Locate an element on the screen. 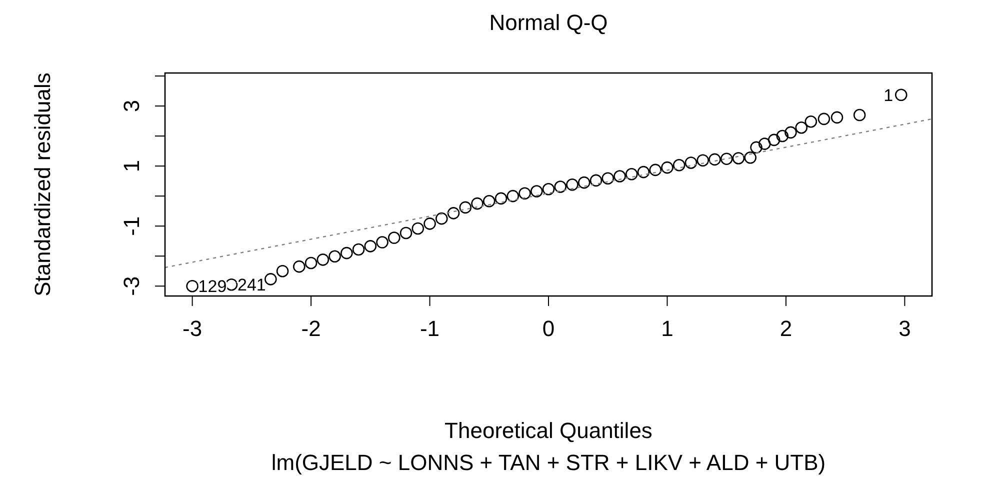 The height and width of the screenshot is (489, 1000). annotation: 129 is located at coordinates (212, 286).